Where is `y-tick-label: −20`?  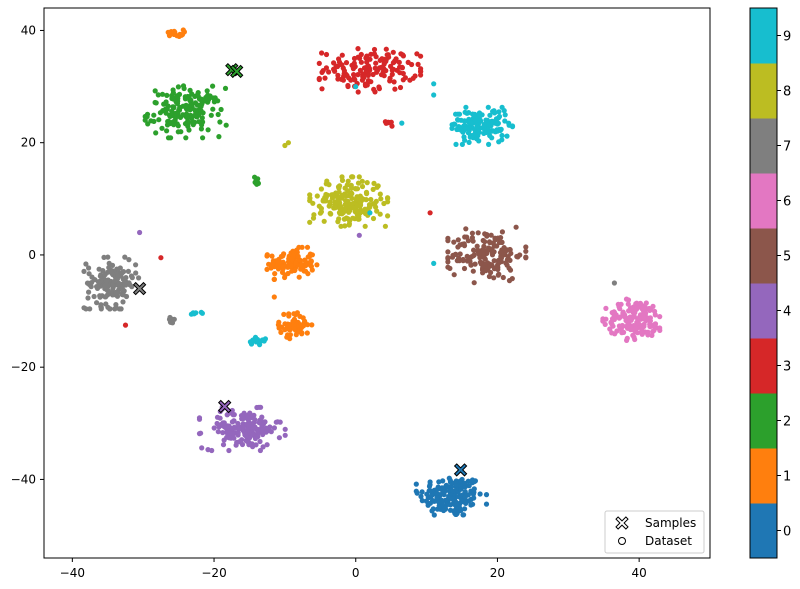
y-tick-label: −20 is located at coordinates (23, 367).